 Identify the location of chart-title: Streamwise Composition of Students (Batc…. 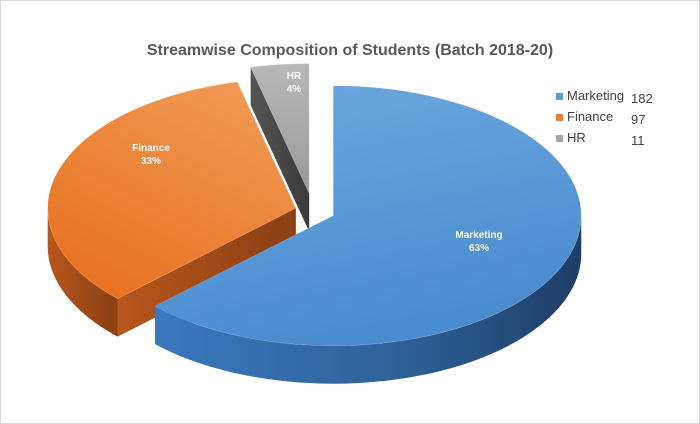
(350, 50).